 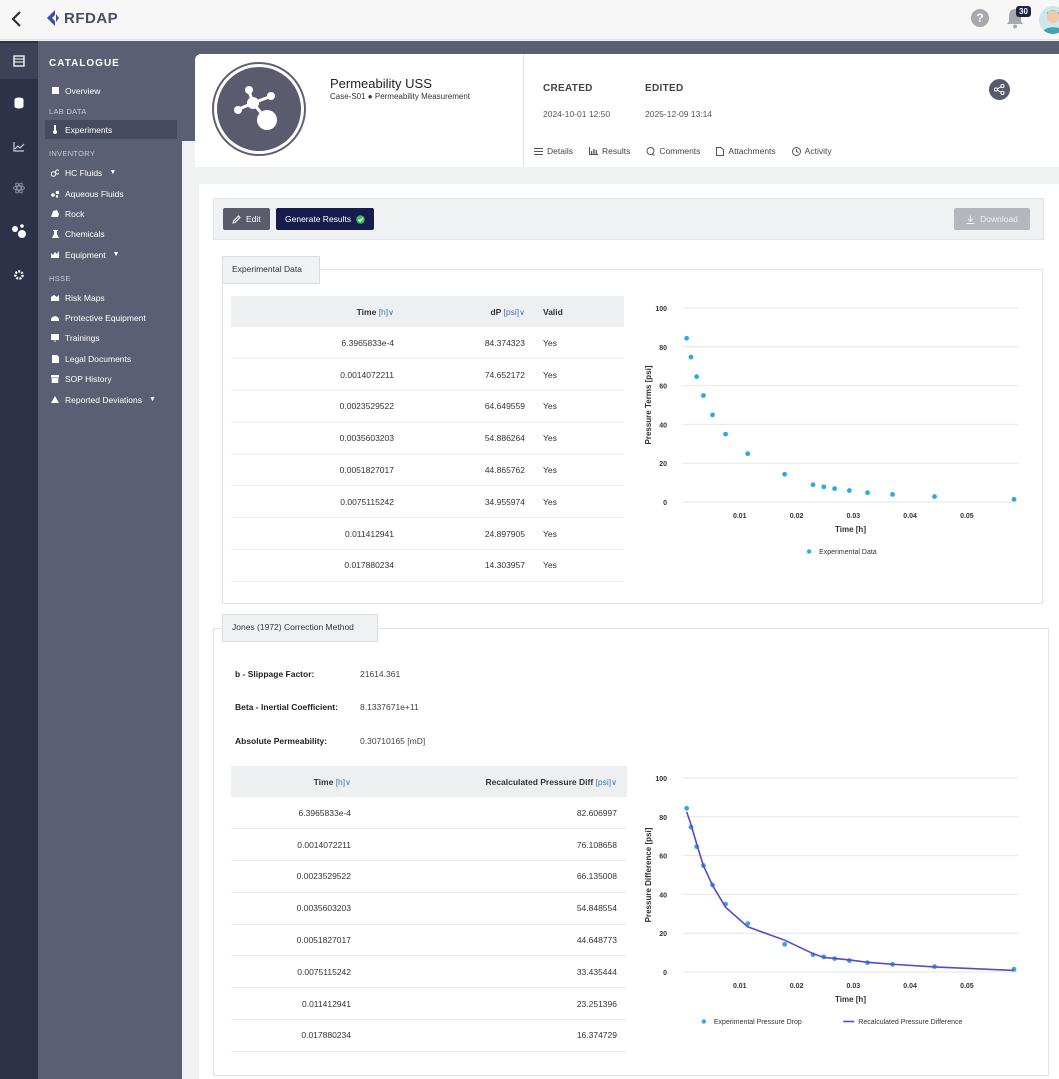 I want to click on col-recalc-header: Recalculated Pressure Diff [psi]∨, so click(x=489, y=781).